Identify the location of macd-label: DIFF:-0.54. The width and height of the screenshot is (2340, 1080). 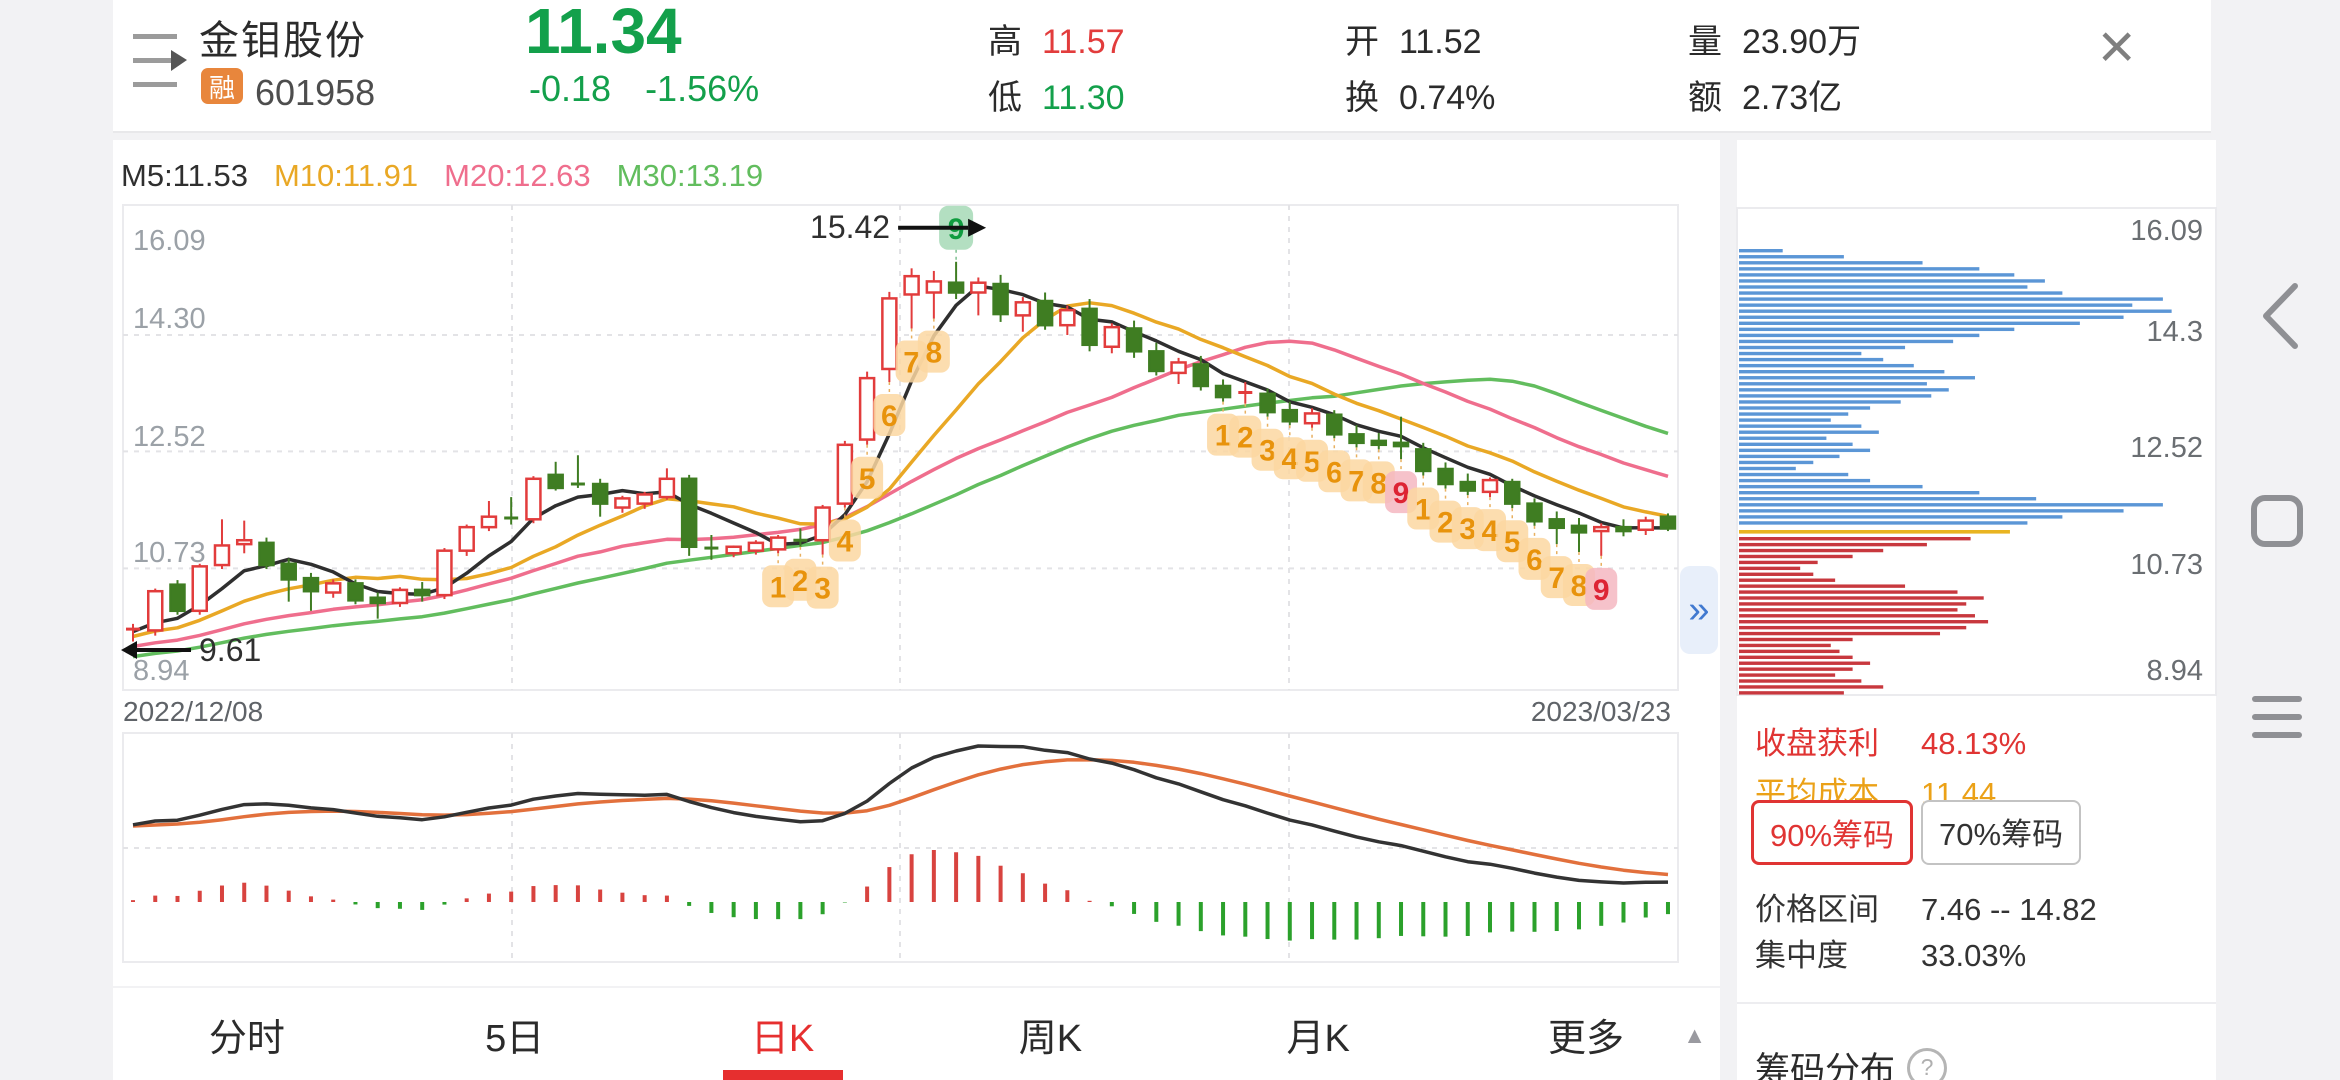
(391, 753).